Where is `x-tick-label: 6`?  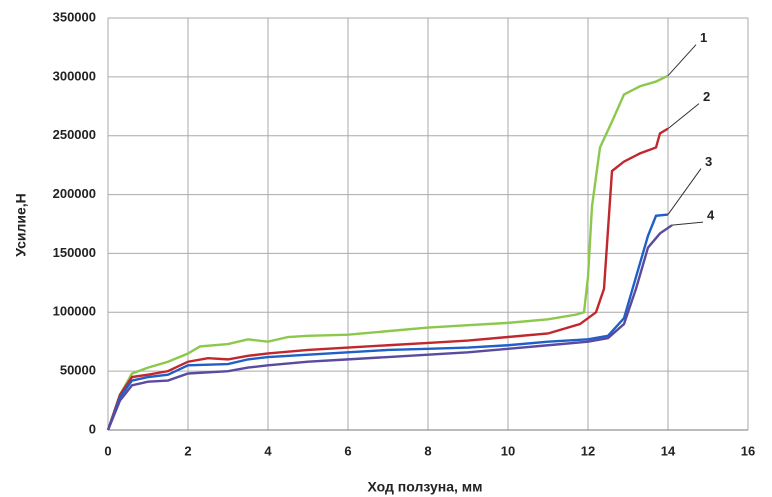
x-tick-label: 6 is located at coordinates (347, 450).